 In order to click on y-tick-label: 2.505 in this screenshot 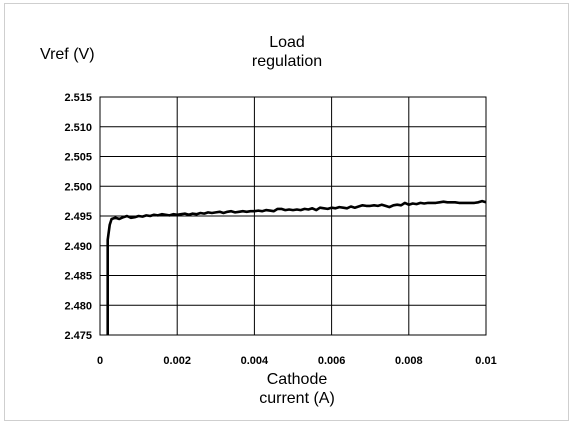, I will do `click(78, 158)`.